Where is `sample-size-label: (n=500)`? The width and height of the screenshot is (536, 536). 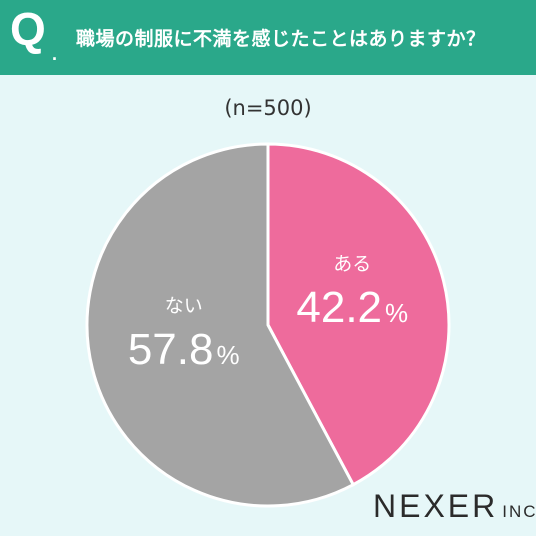
sample-size-label: (n=500) is located at coordinates (268, 108).